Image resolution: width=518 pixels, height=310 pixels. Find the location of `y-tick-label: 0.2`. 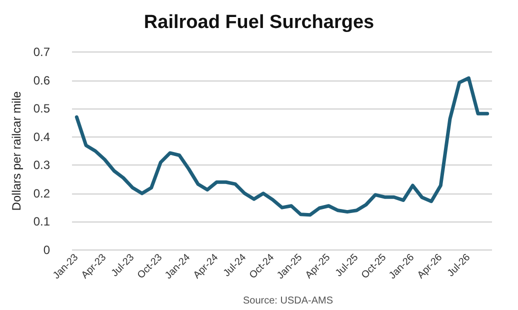

y-tick-label: 0.2 is located at coordinates (41, 193).